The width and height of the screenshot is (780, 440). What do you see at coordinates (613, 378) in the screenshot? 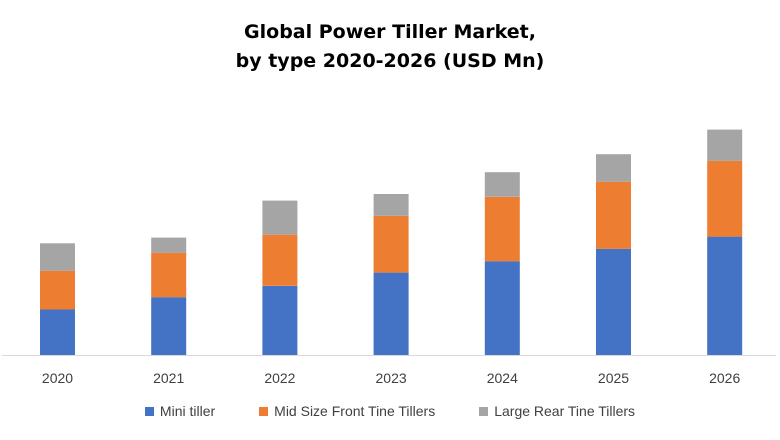
I see `x-tick-label-2025: 2025` at bounding box center [613, 378].